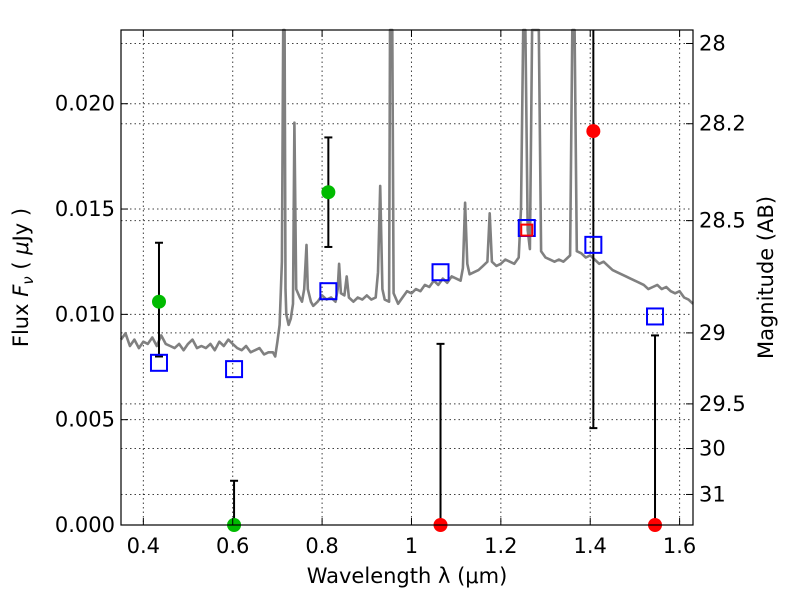 This screenshot has height=600, width=800. What do you see at coordinates (712, 333) in the screenshot?
I see `magnitude-tick-label: 29` at bounding box center [712, 333].